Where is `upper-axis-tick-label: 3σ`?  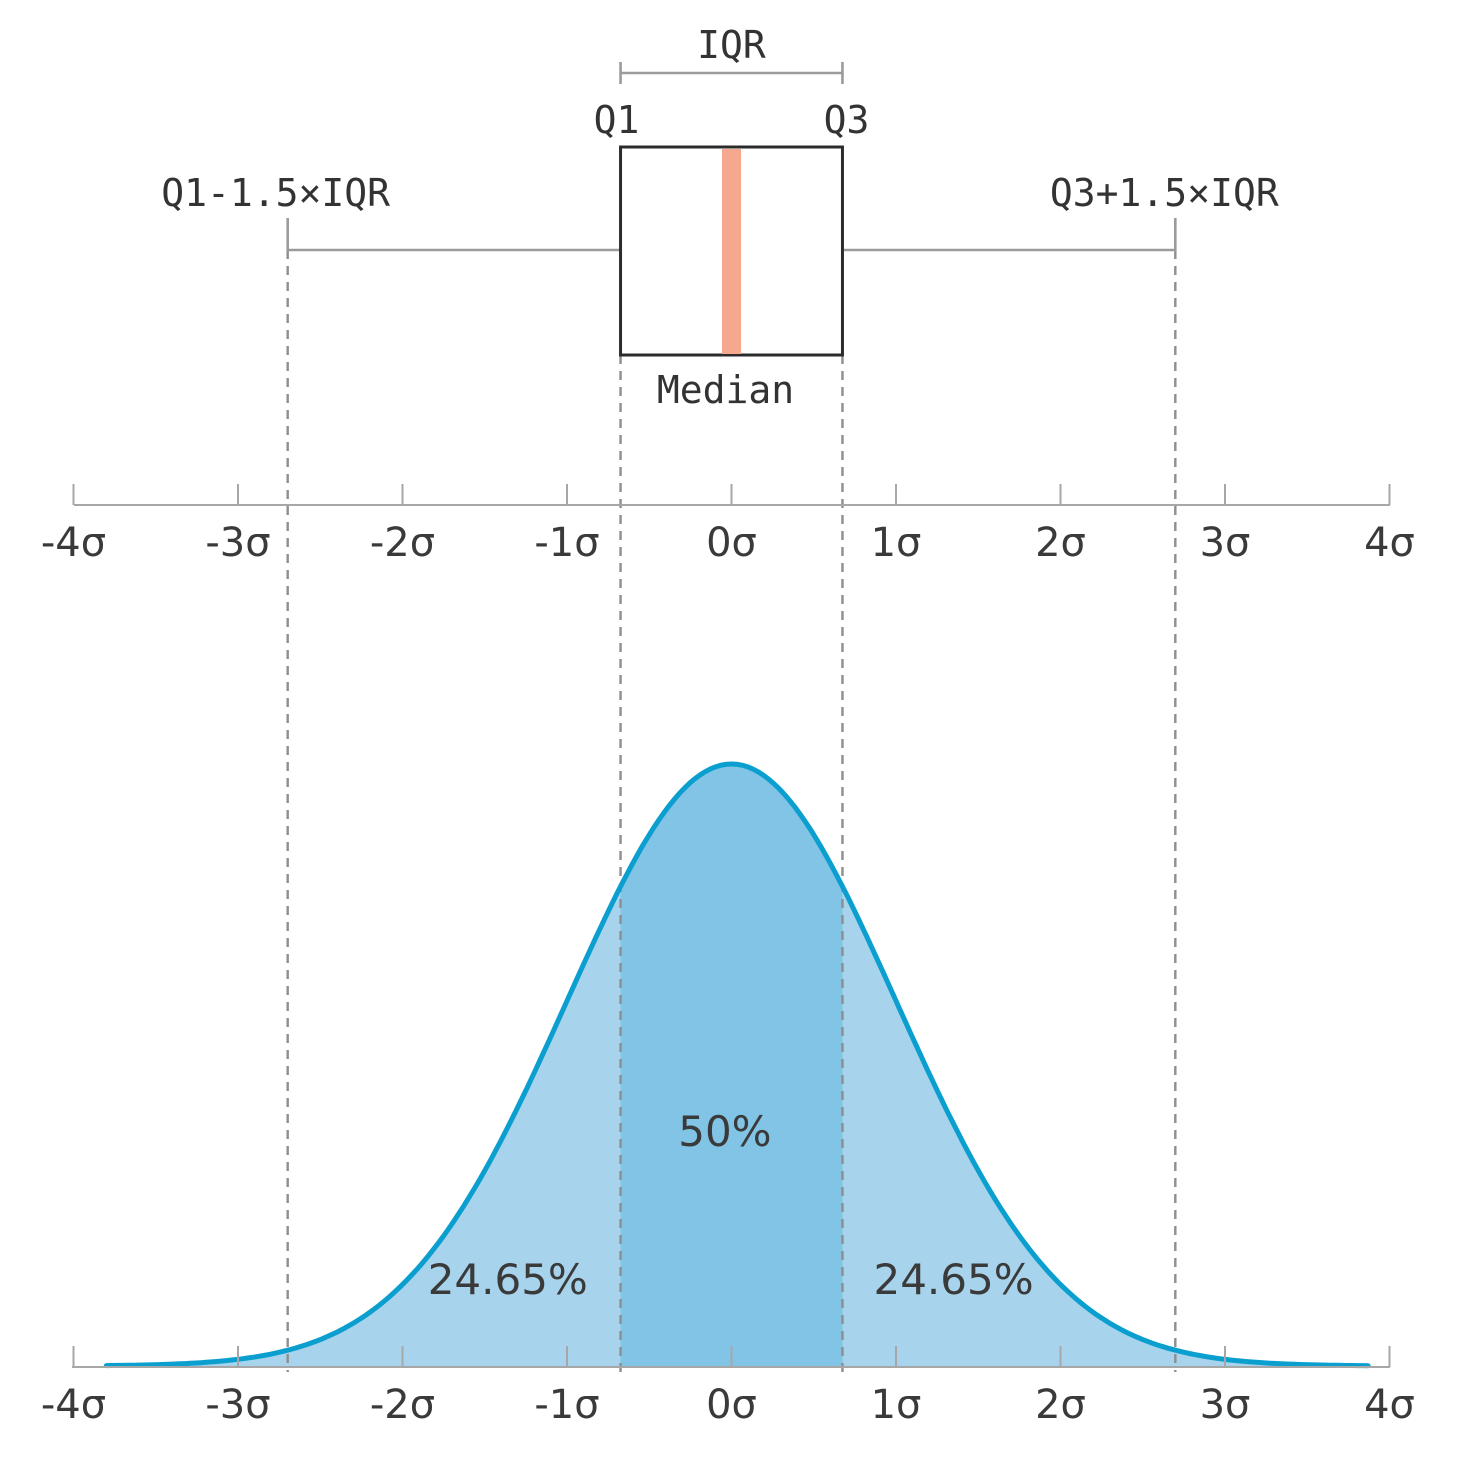
upper-axis-tick-label: 3σ is located at coordinates (1225, 543).